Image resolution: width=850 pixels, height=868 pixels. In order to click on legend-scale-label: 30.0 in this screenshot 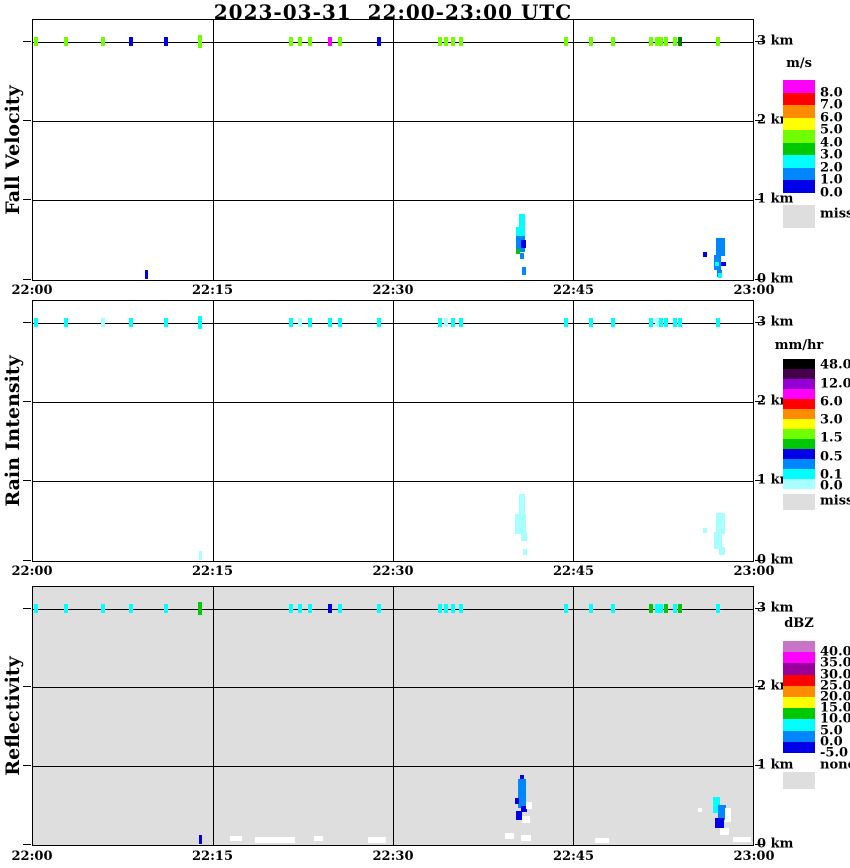, I will do `click(835, 675)`.